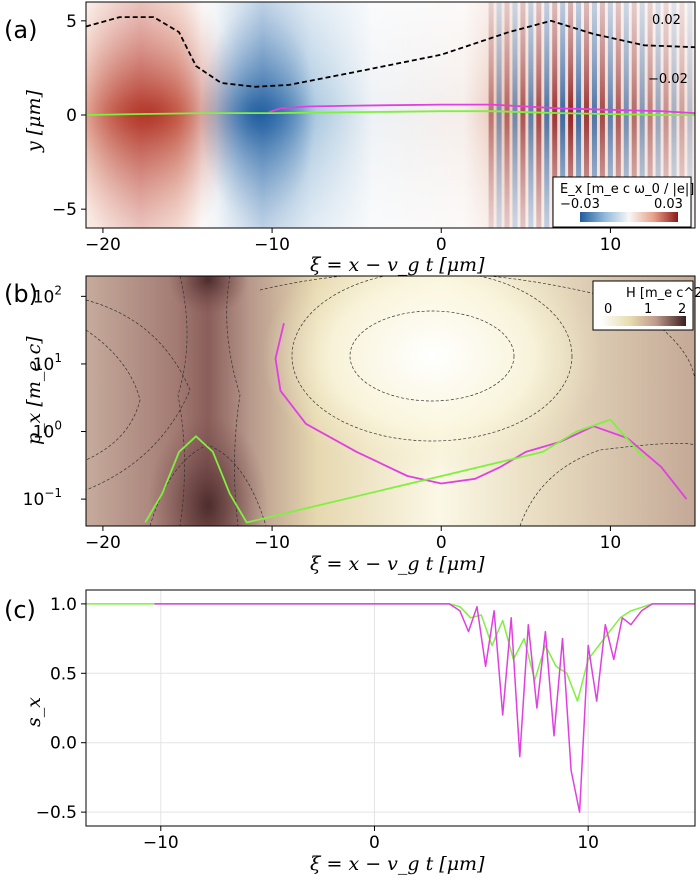 The image size is (700, 882). Describe the element at coordinates (71, 22) in the screenshot. I see `y-tick-label: 5` at that location.